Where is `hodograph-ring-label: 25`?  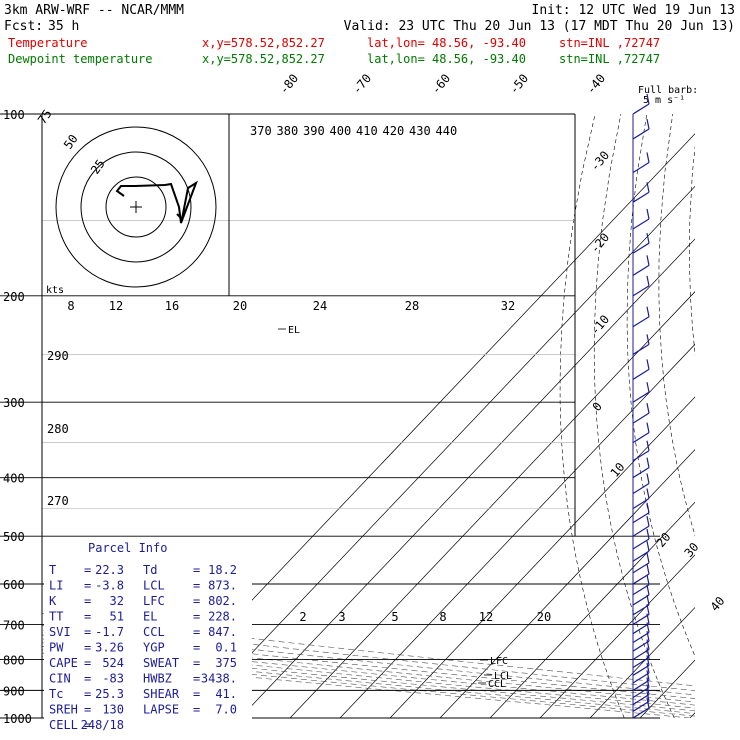 hodograph-ring-label: 25 is located at coordinates (98, 167).